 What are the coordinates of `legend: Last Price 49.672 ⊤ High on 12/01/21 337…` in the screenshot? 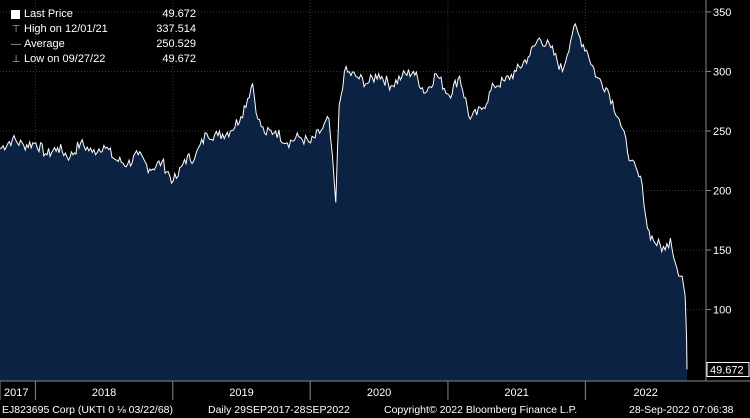 It's located at (102, 37).